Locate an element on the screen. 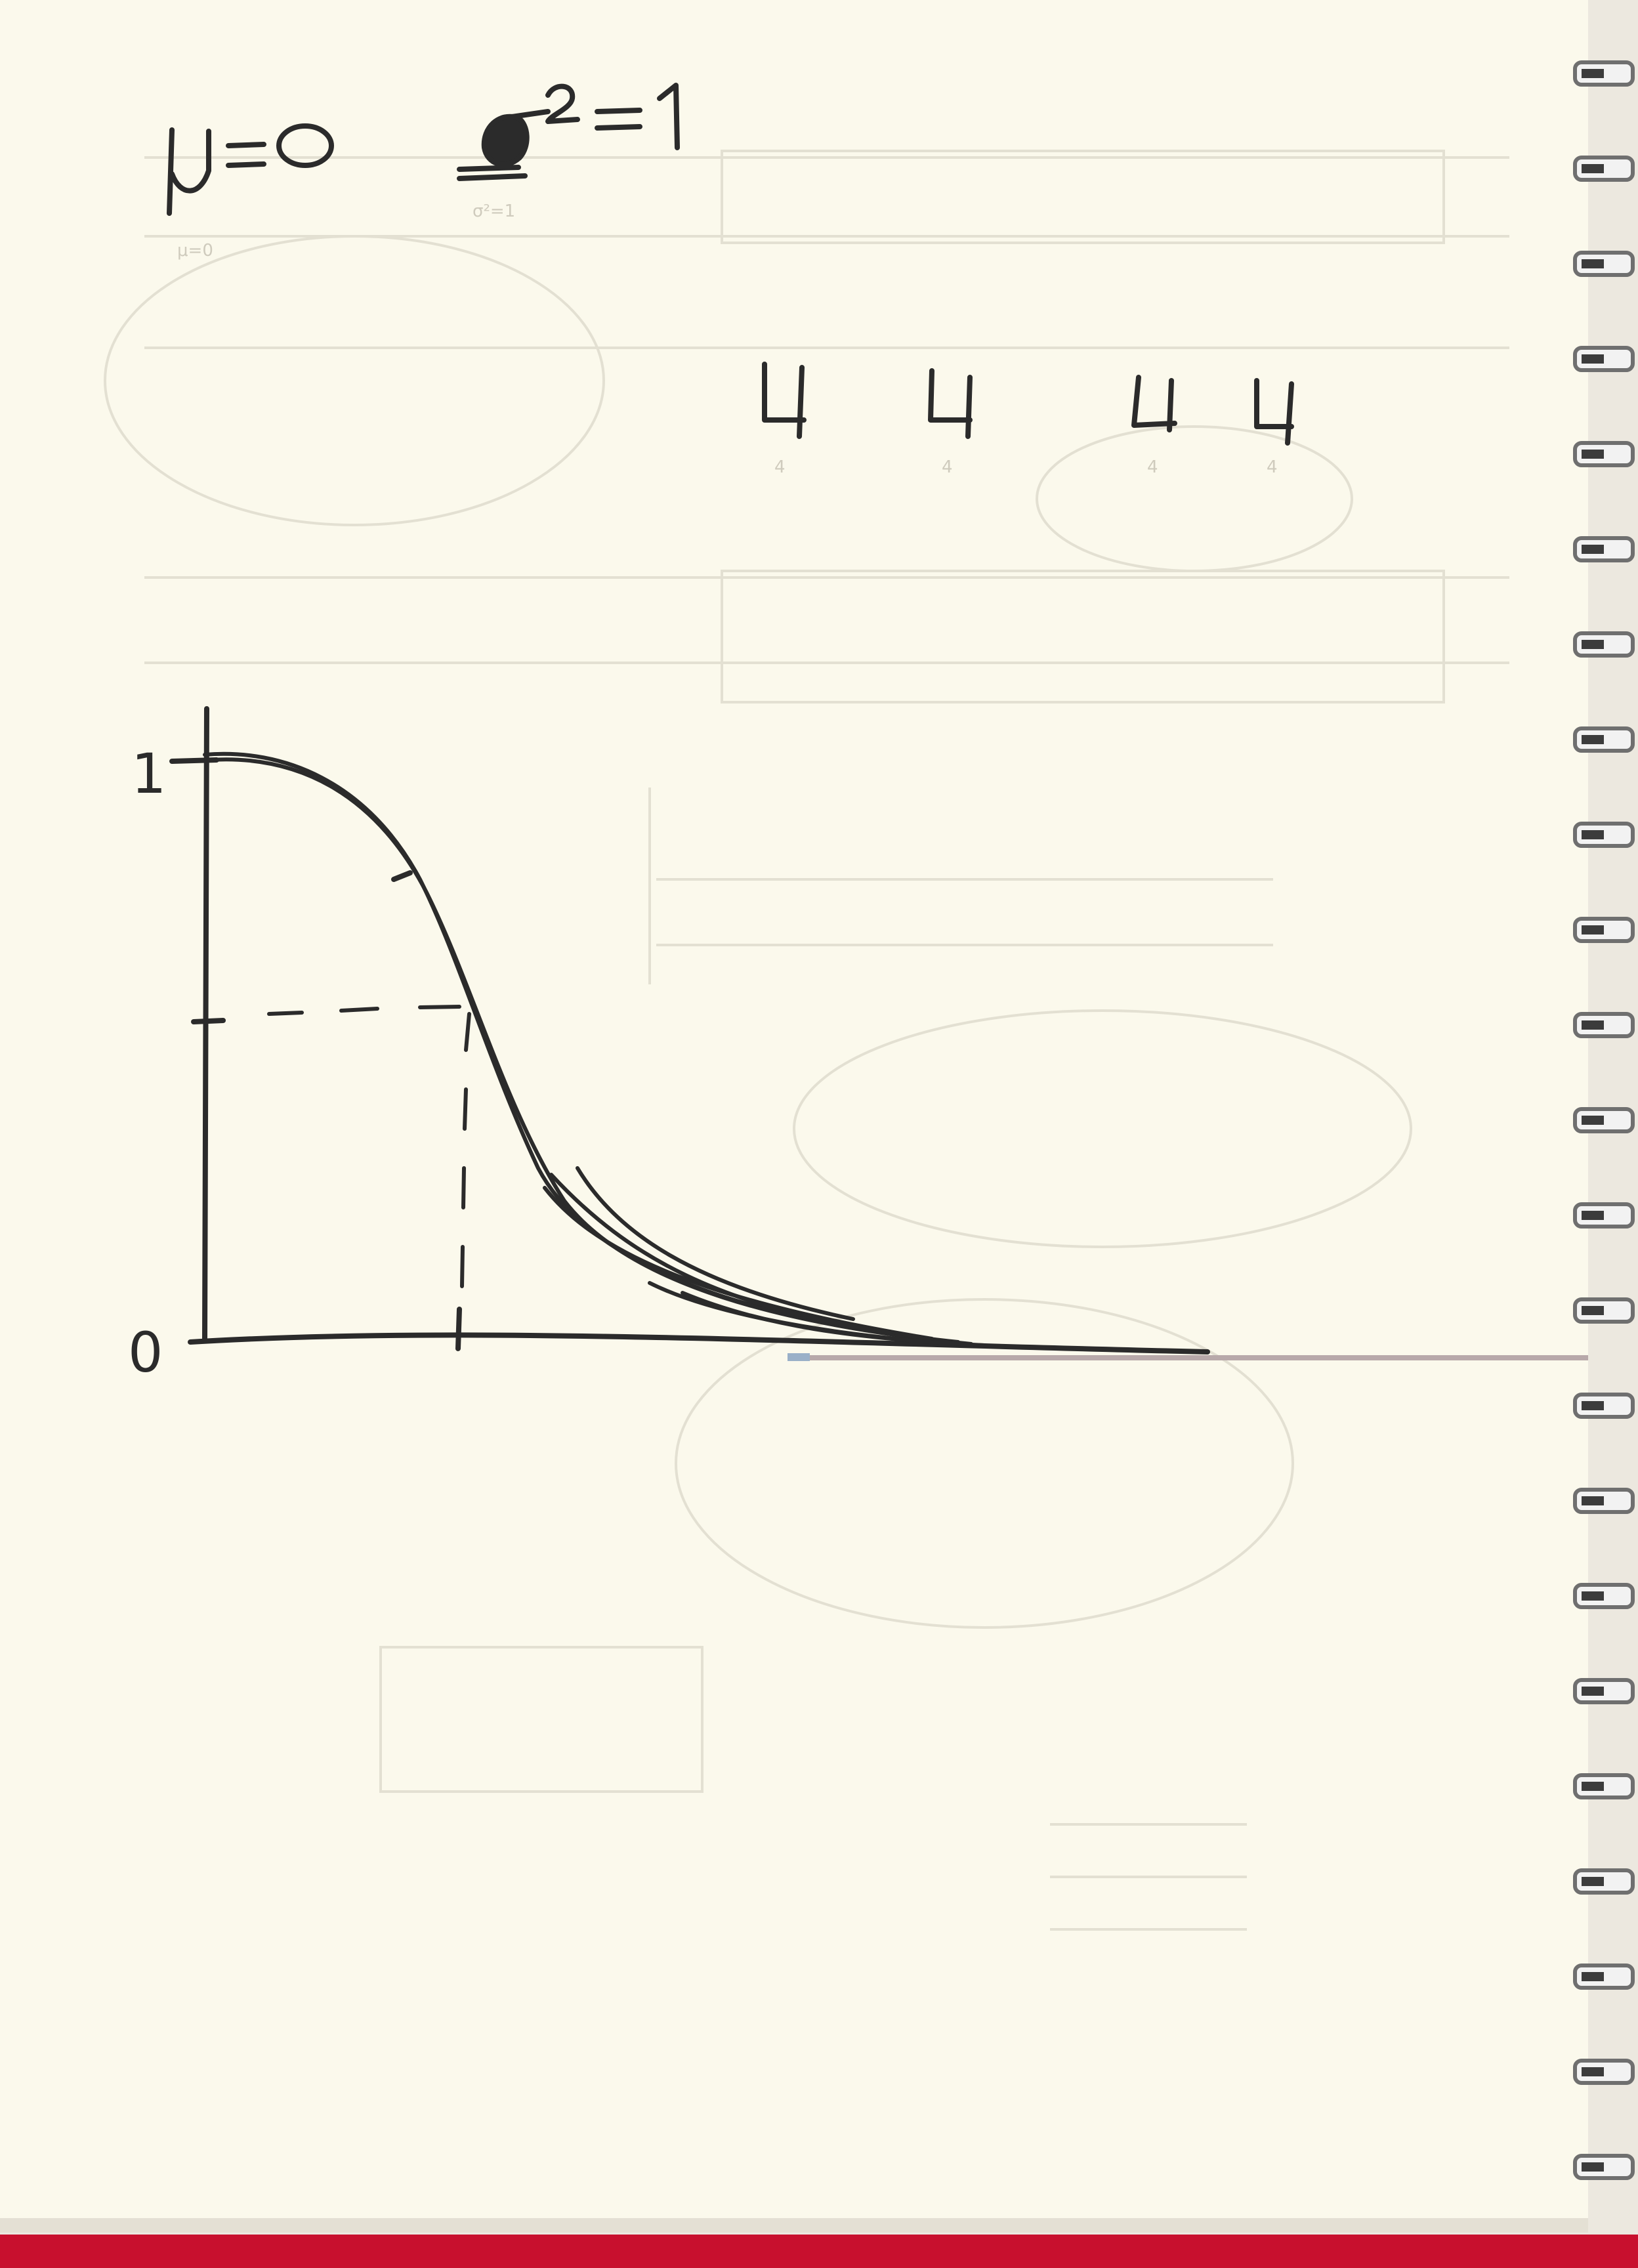  sigma-label-text: σ²=1 is located at coordinates (493, 211).